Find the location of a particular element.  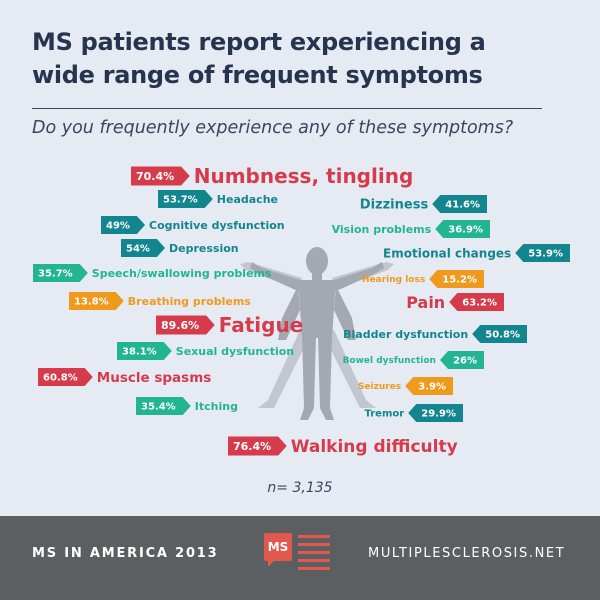

symptom-label: Sexual dysfunction is located at coordinates (235, 351).